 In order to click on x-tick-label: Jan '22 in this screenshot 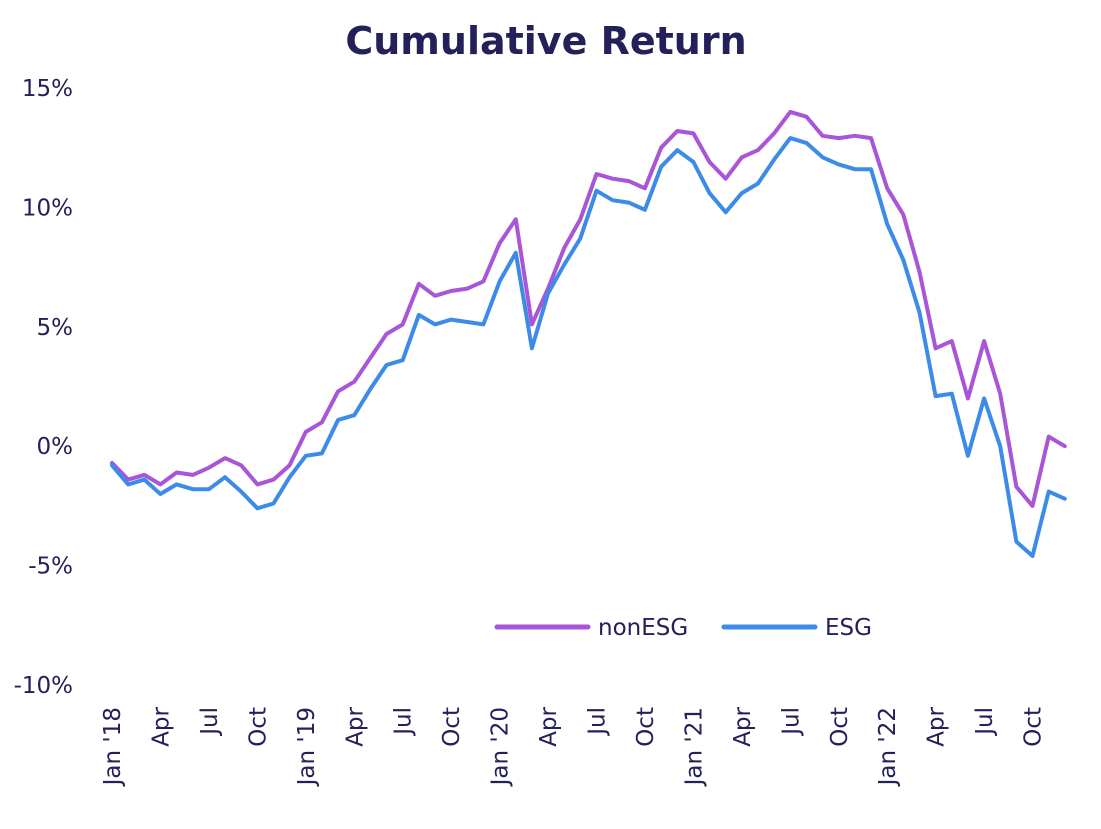, I will do `click(888, 747)`.